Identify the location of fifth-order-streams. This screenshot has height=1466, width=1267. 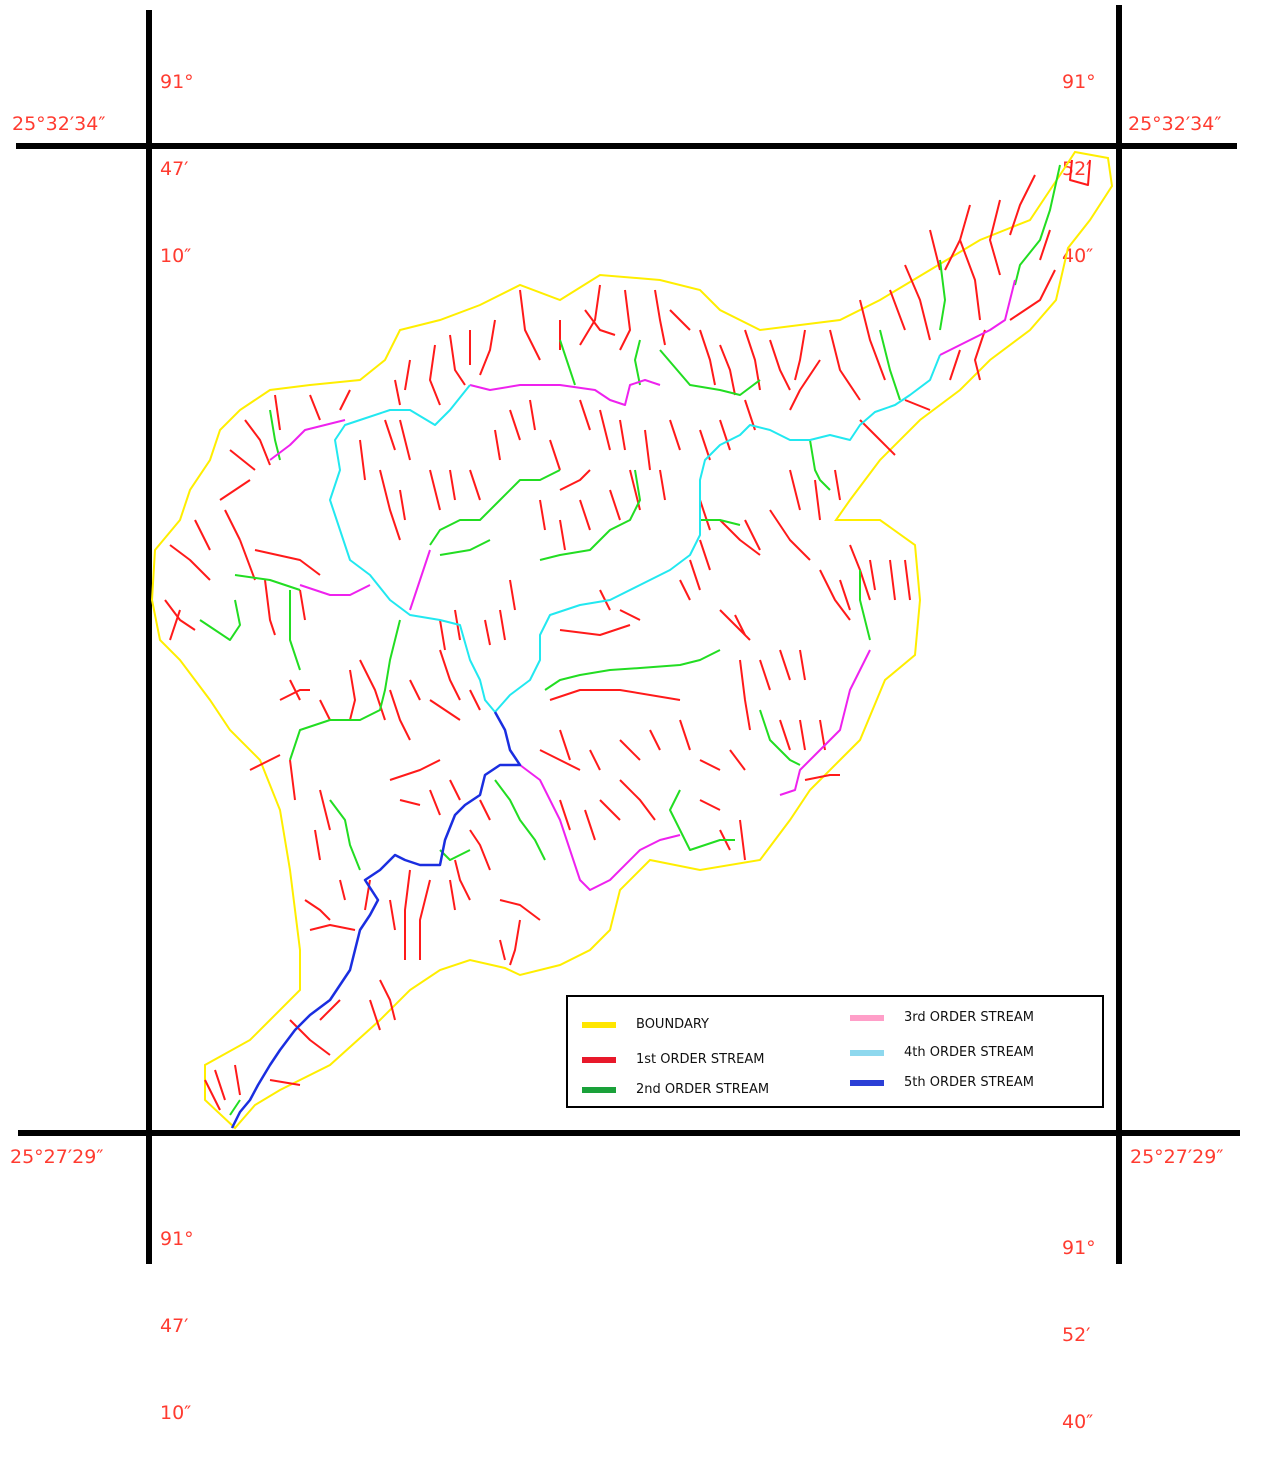
(376, 920).